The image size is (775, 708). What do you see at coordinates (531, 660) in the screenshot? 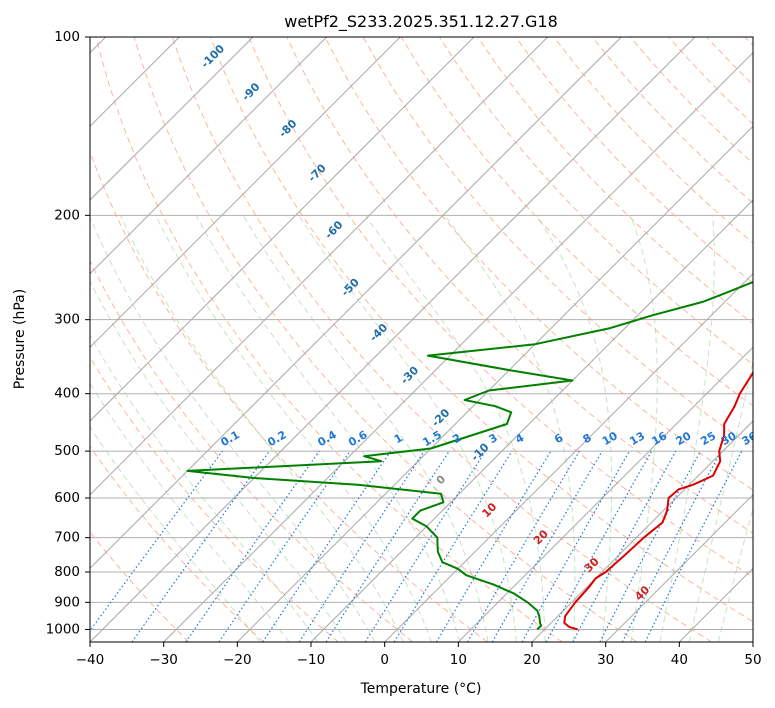
I see `x-tick-label: 20` at bounding box center [531, 660].